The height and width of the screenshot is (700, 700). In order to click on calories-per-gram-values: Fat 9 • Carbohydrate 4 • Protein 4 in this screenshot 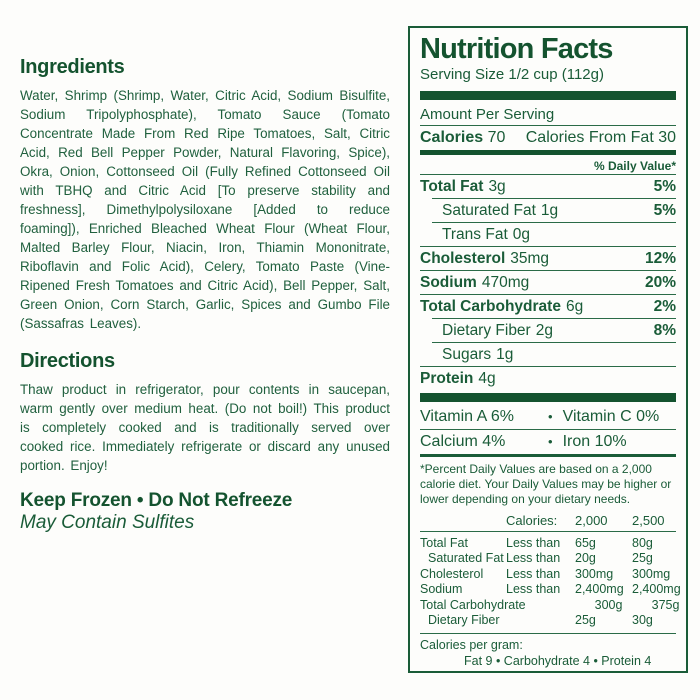, I will do `click(558, 660)`.